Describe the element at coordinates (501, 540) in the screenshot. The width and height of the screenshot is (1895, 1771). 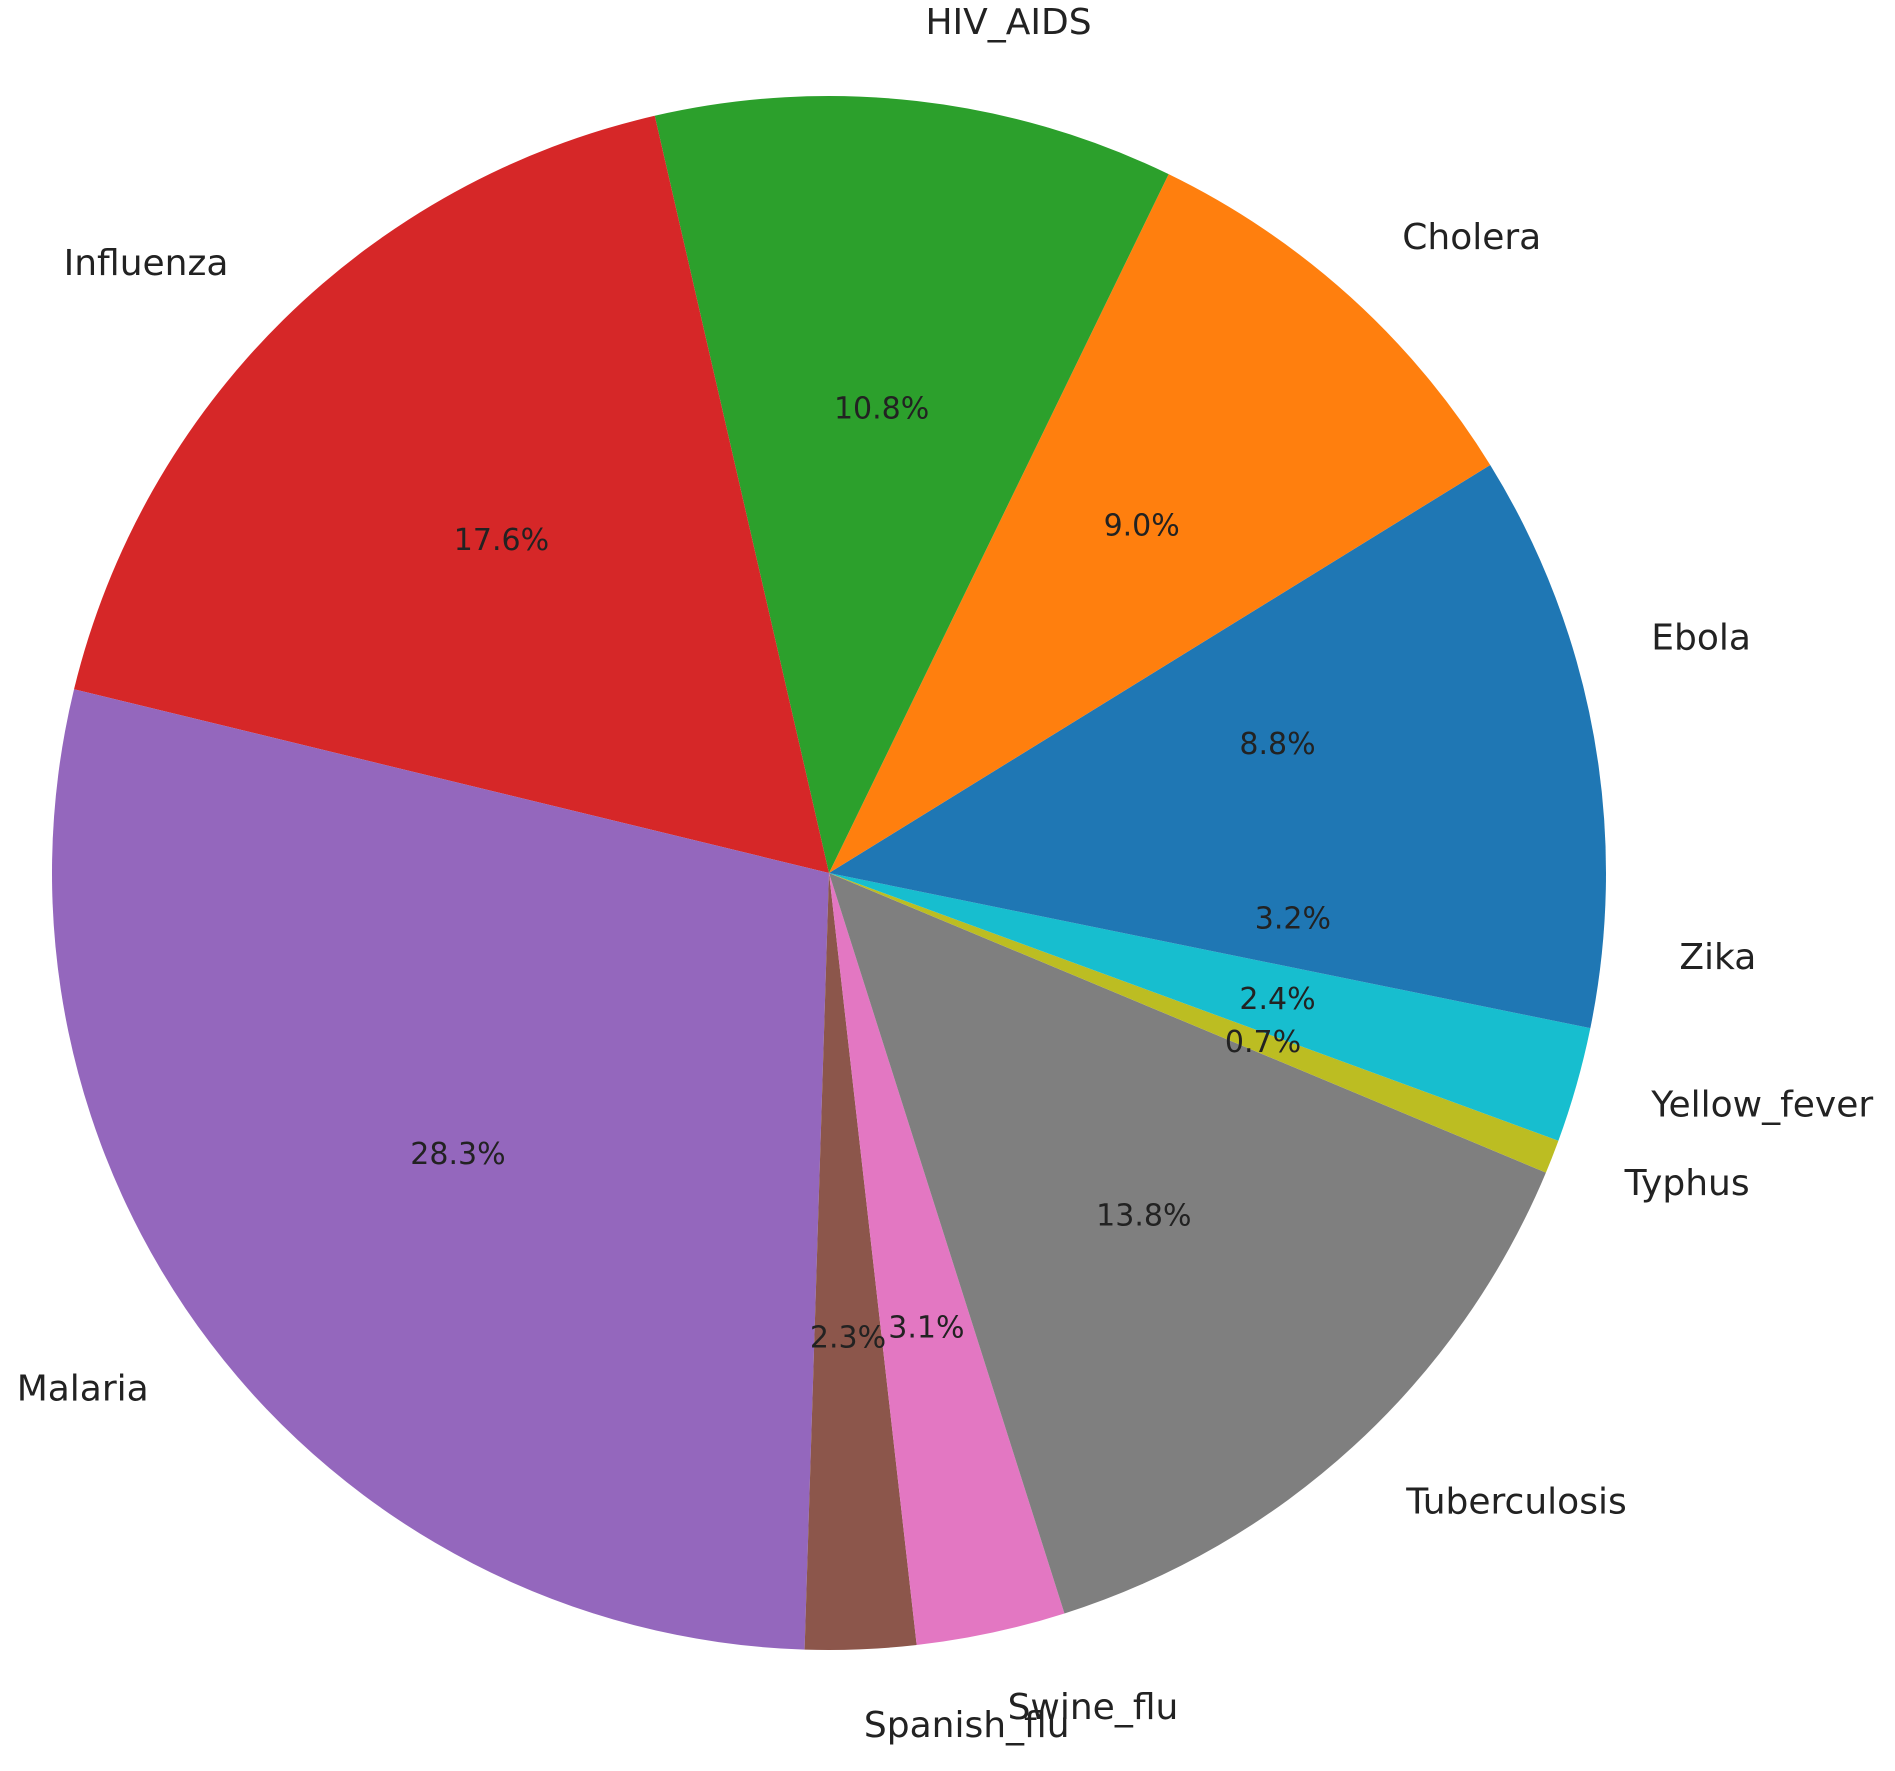
I see `percent-label: 17.6%` at that location.